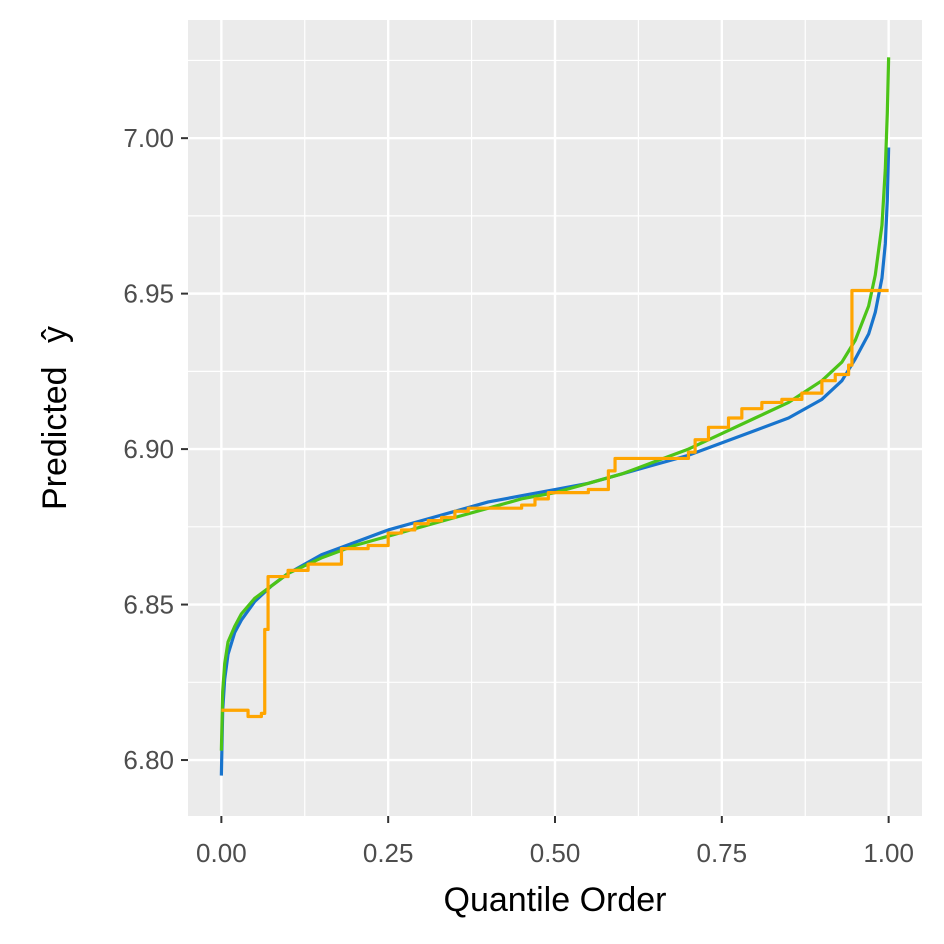  Describe the element at coordinates (148, 605) in the screenshot. I see `y-tick-label: 6.85` at that location.